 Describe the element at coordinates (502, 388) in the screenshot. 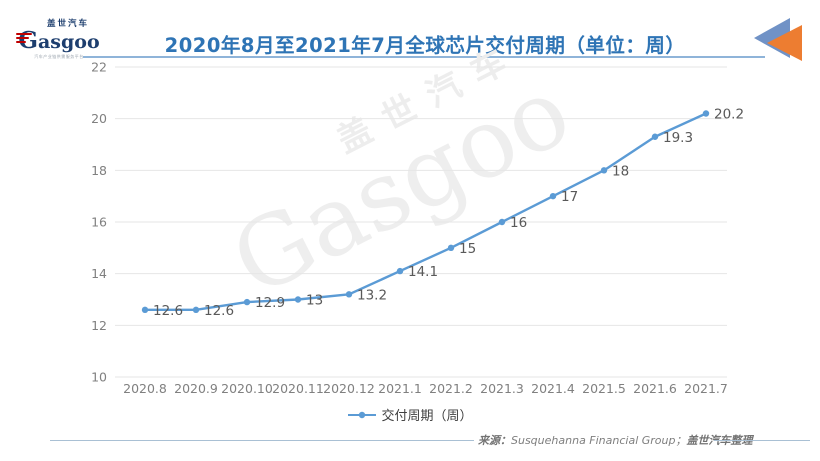

I see `x-tick-label: 2021.3` at that location.